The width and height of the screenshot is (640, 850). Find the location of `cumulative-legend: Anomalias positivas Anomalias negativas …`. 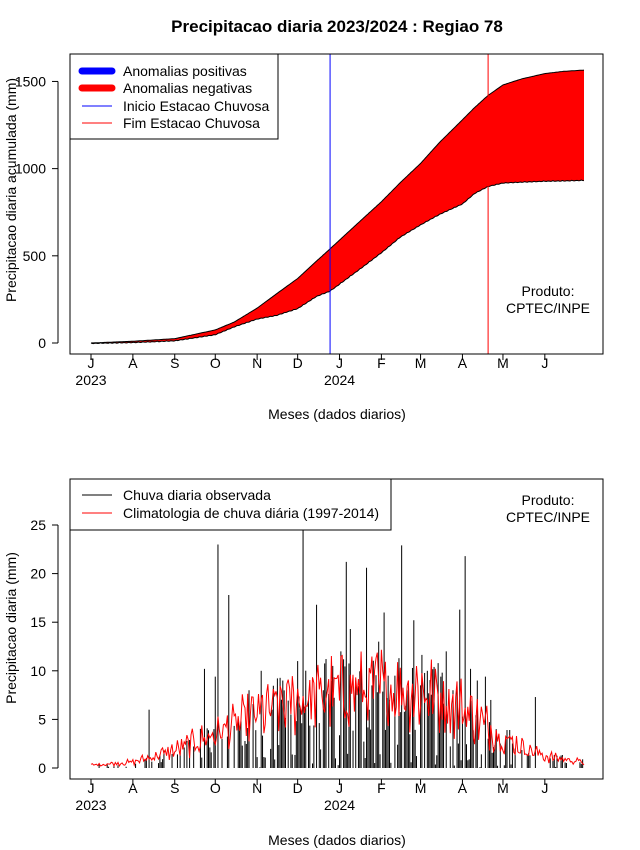

cumulative-legend: Anomalias positivas Anomalias negativas … is located at coordinates (174, 96).